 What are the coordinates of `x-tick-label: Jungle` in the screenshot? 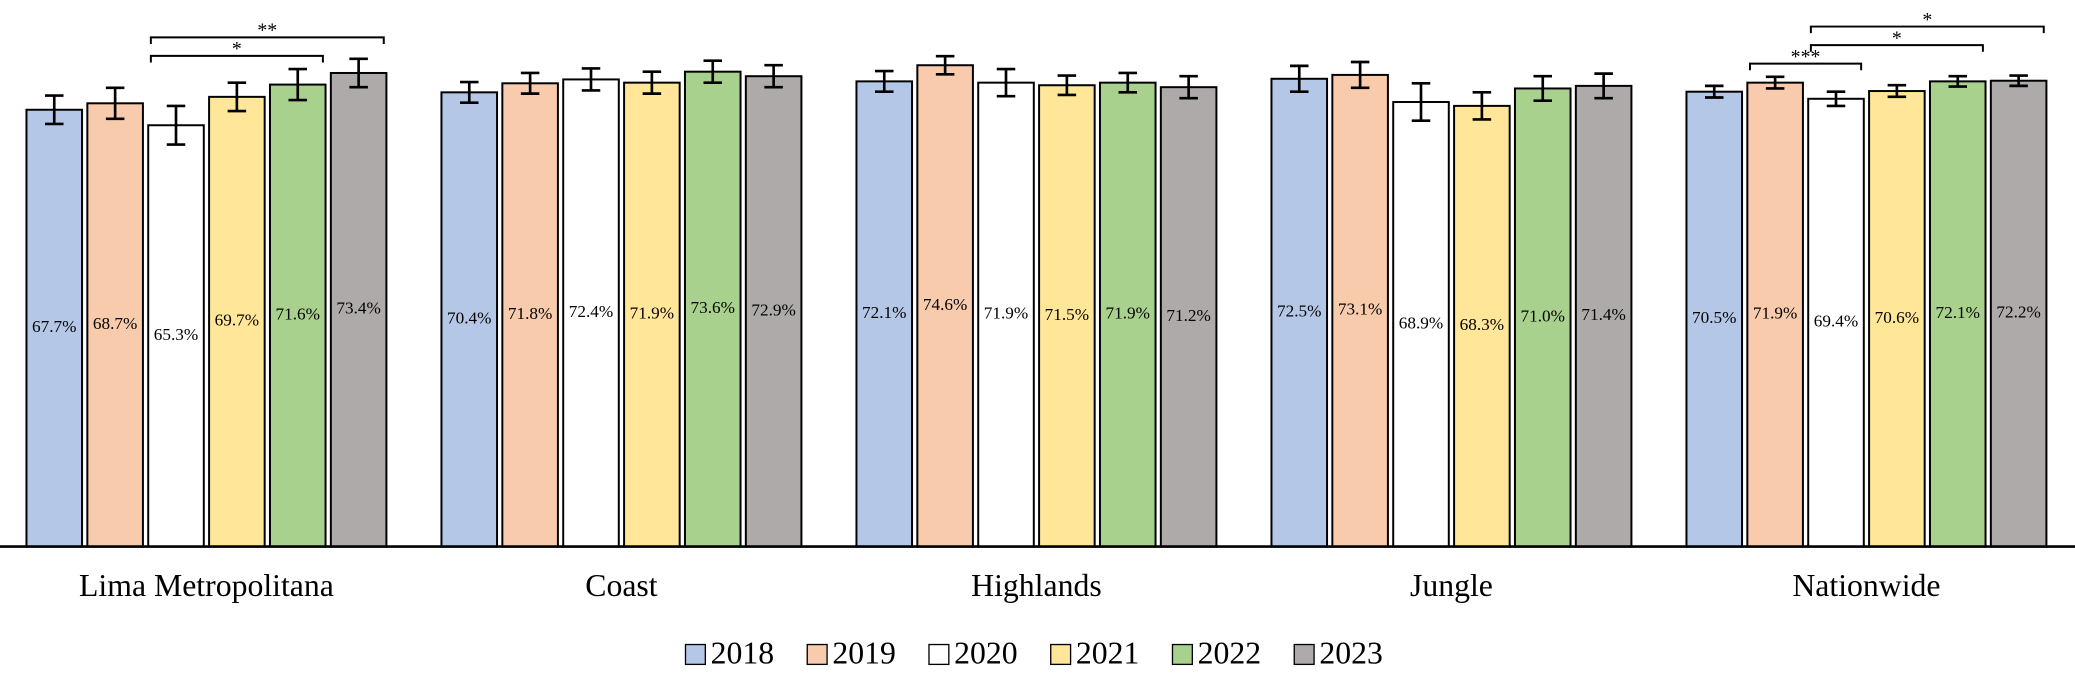 It's located at (1451, 585).